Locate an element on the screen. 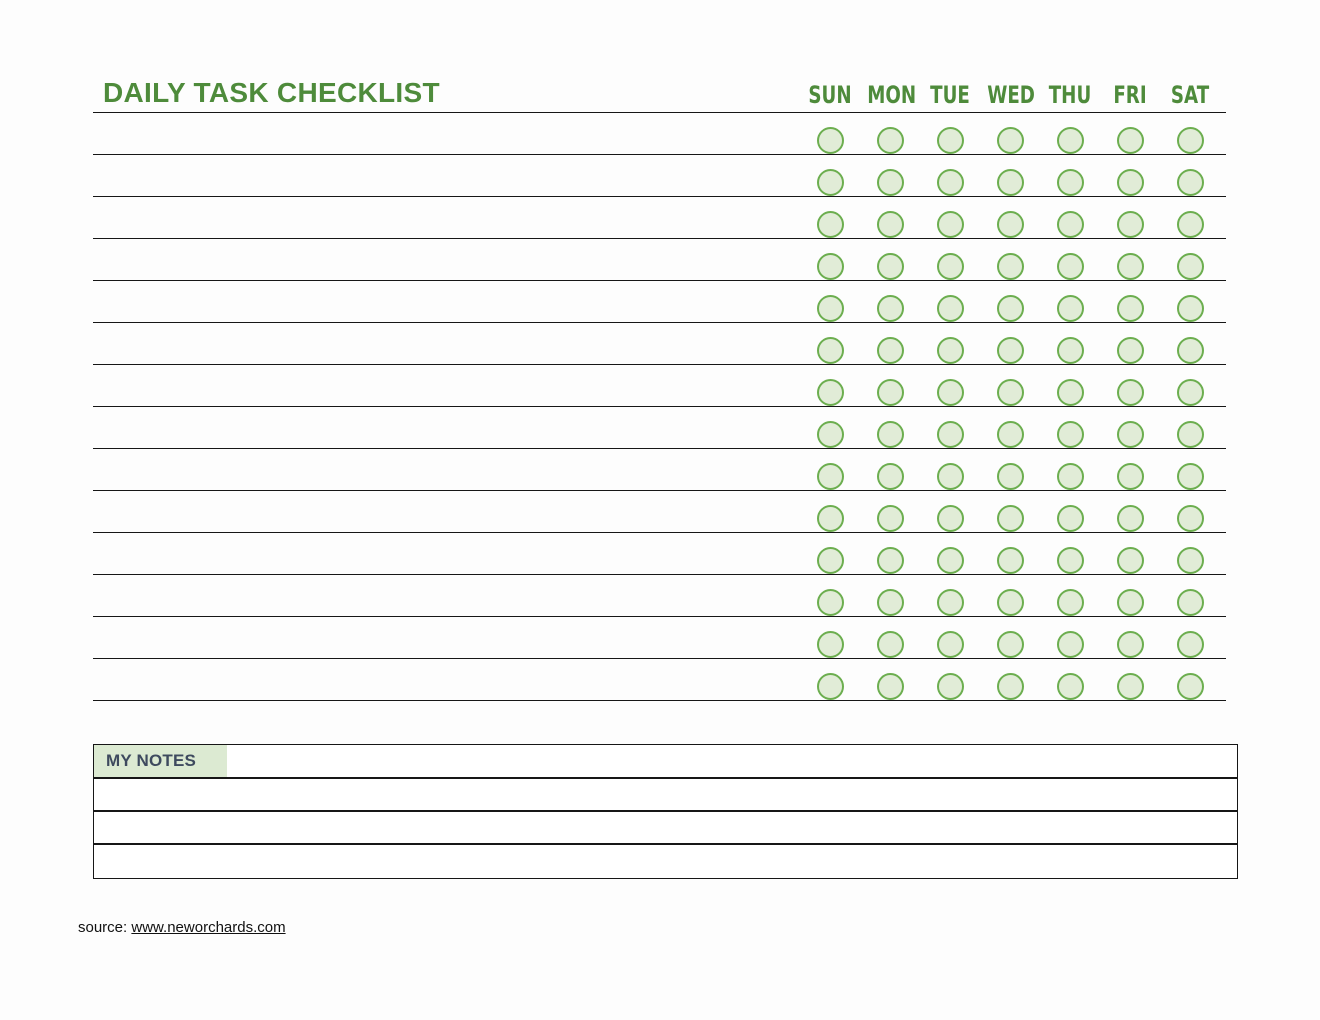  source-link: www.neworchards.com is located at coordinates (208, 927).